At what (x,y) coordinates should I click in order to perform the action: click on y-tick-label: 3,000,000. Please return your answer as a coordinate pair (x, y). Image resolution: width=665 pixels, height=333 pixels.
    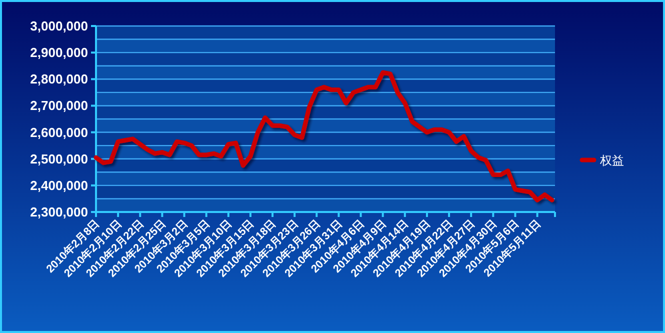
    Looking at the image, I should click on (59, 26).